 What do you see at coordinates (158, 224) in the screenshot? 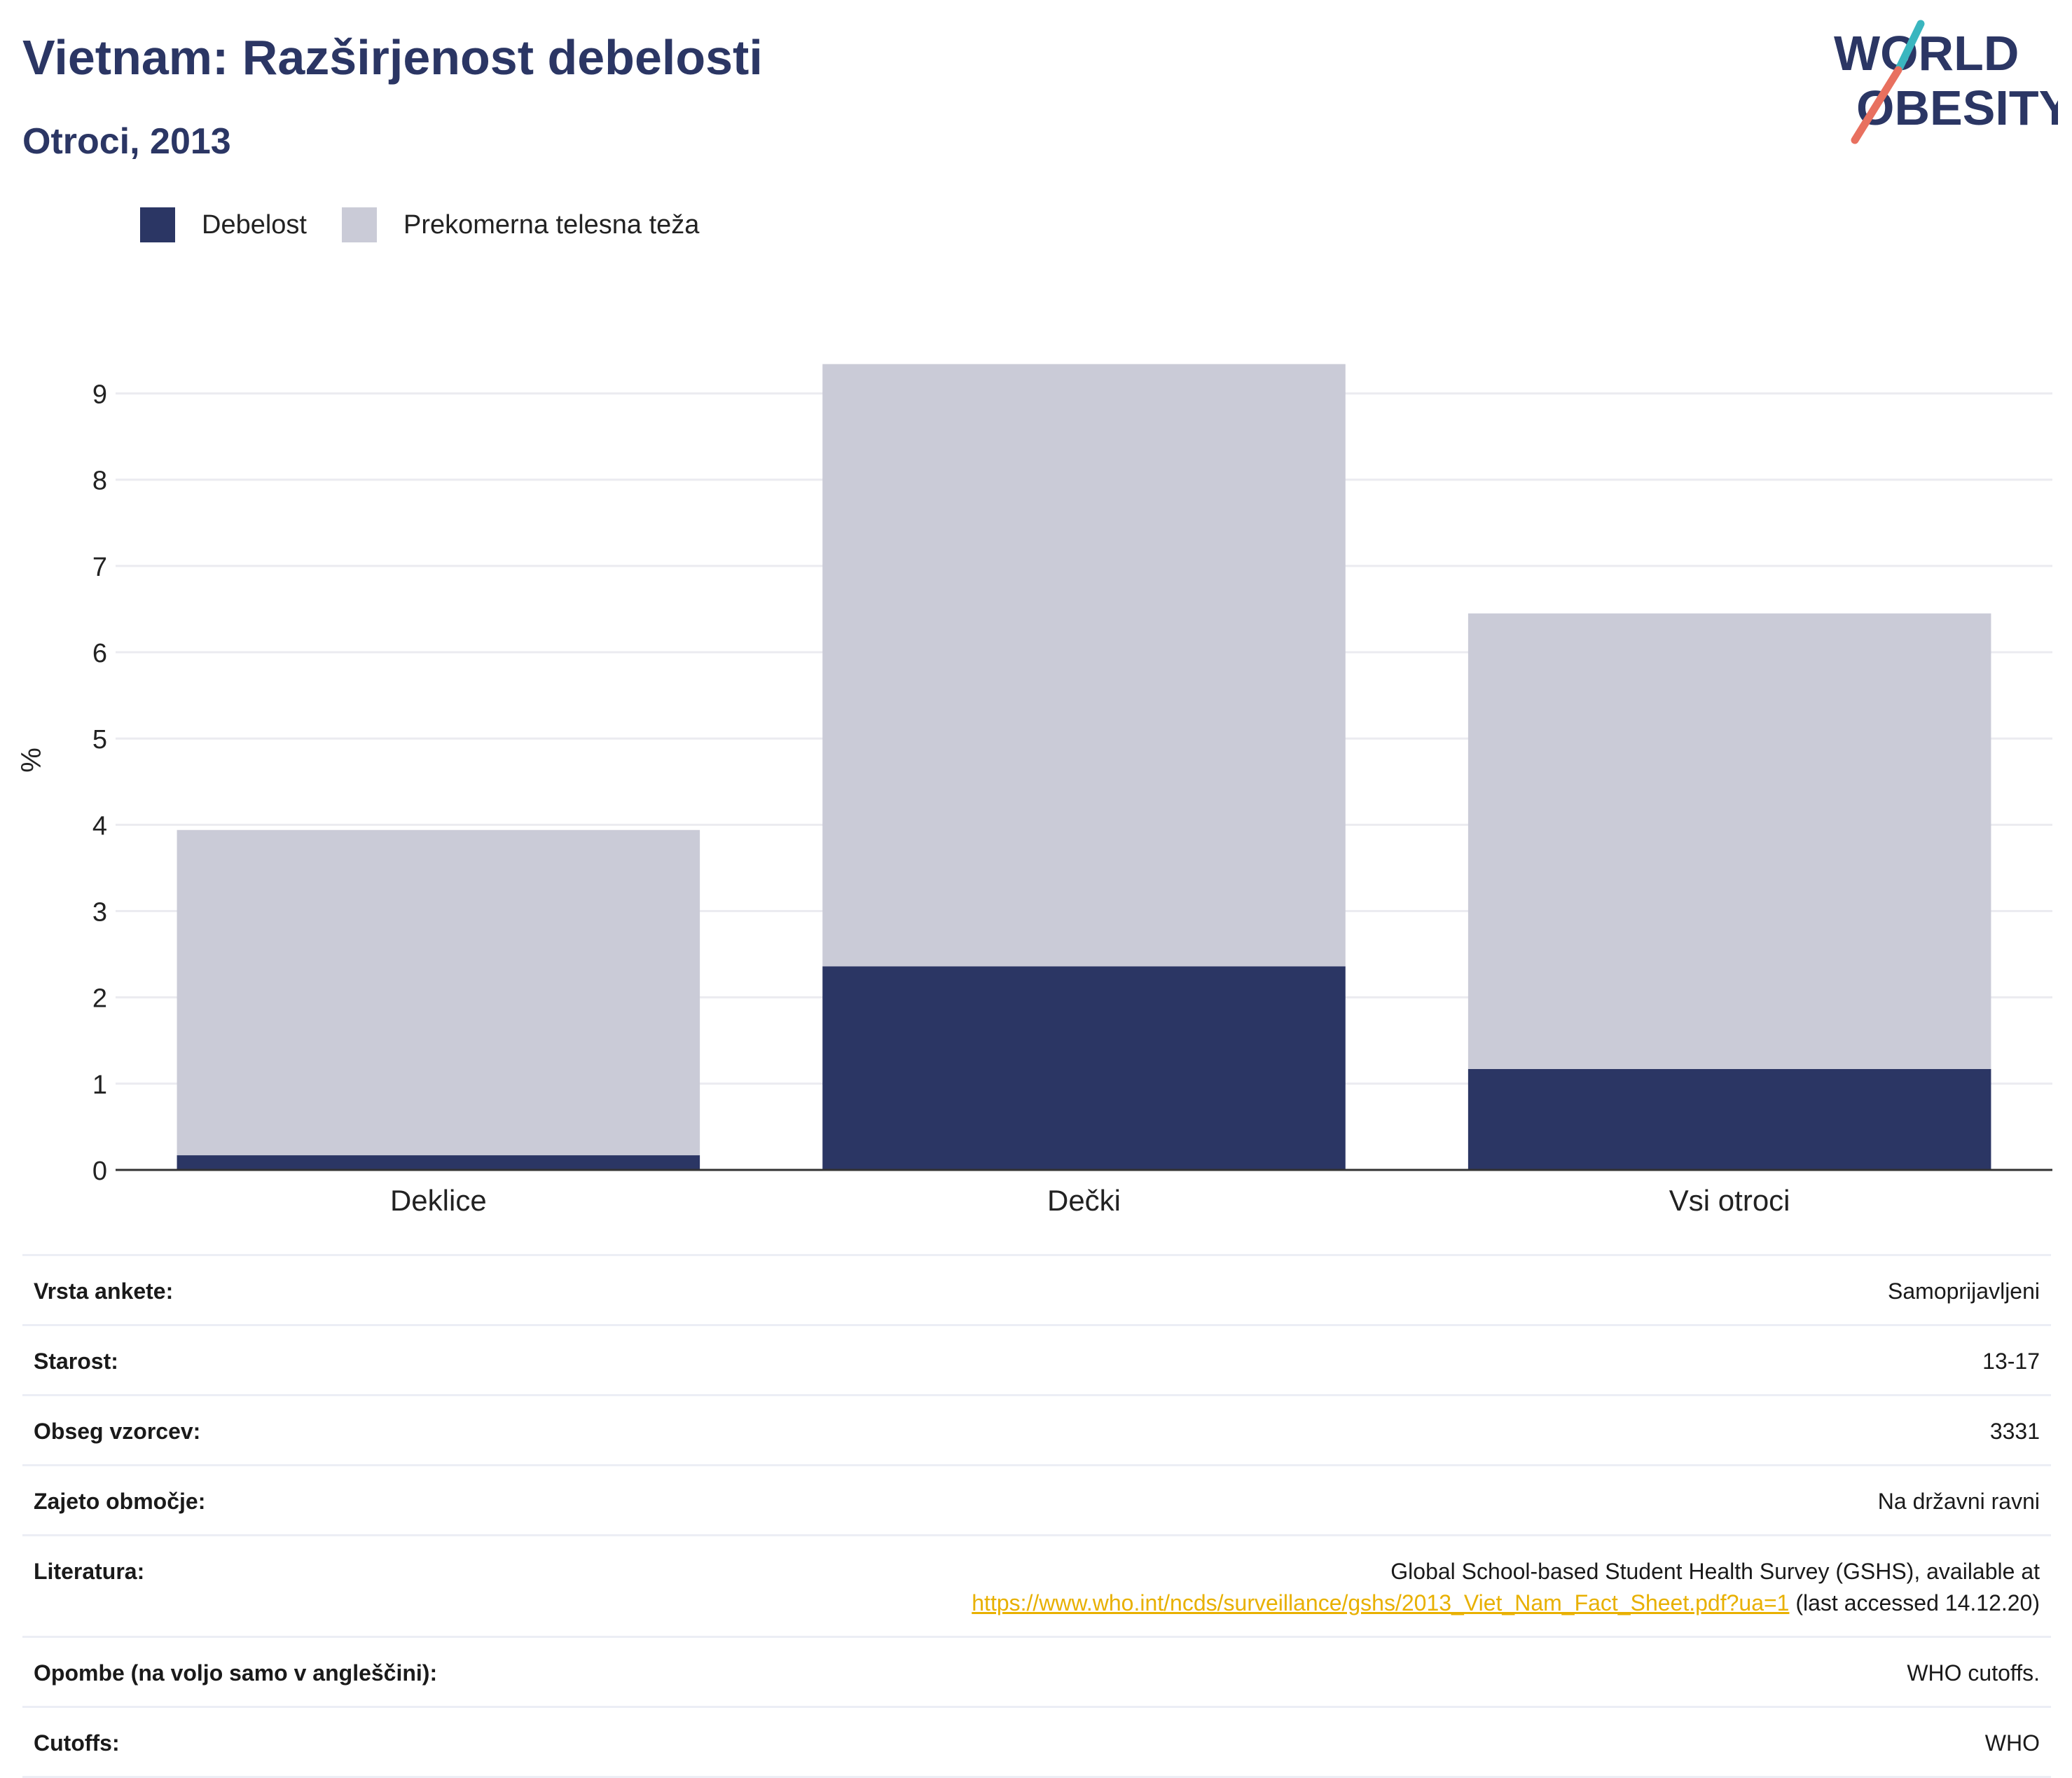
I see `legend-swatch-obesity` at bounding box center [158, 224].